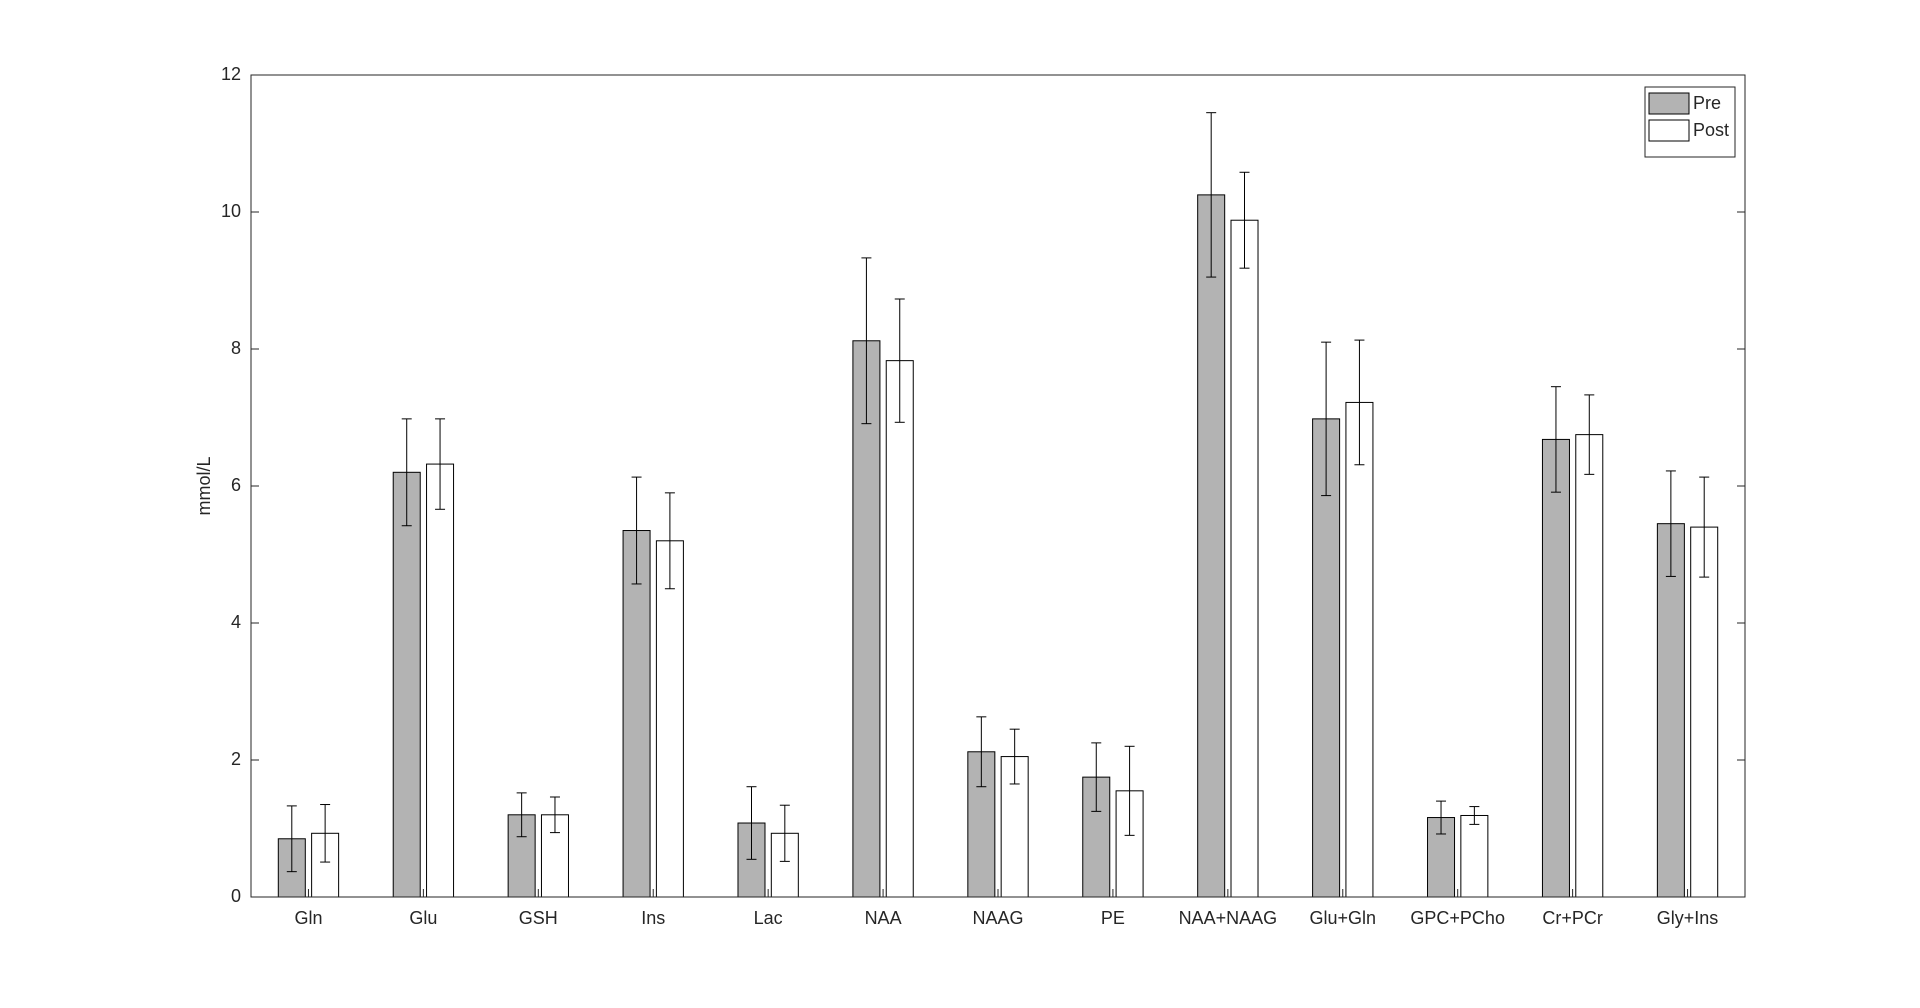 This screenshot has width=1920, height=1008. I want to click on legend-label: Pre, so click(1707, 103).